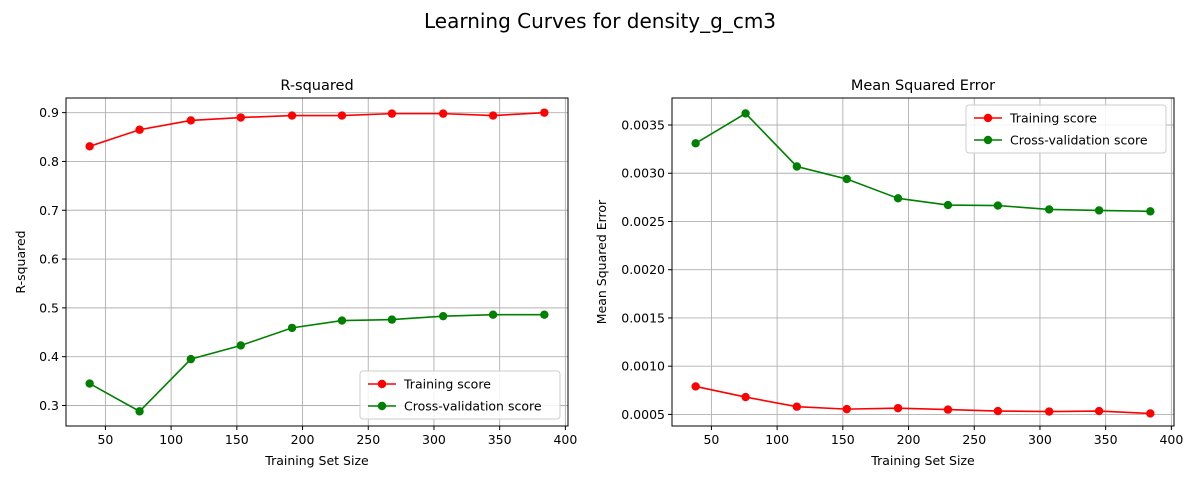  What do you see at coordinates (49, 161) in the screenshot?
I see `y-tick-label: 0.8` at bounding box center [49, 161].